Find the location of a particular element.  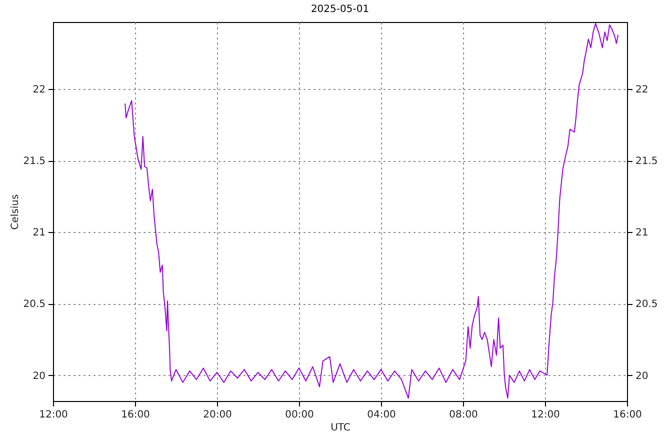

y-axis-title: Celsius is located at coordinates (16, 212).